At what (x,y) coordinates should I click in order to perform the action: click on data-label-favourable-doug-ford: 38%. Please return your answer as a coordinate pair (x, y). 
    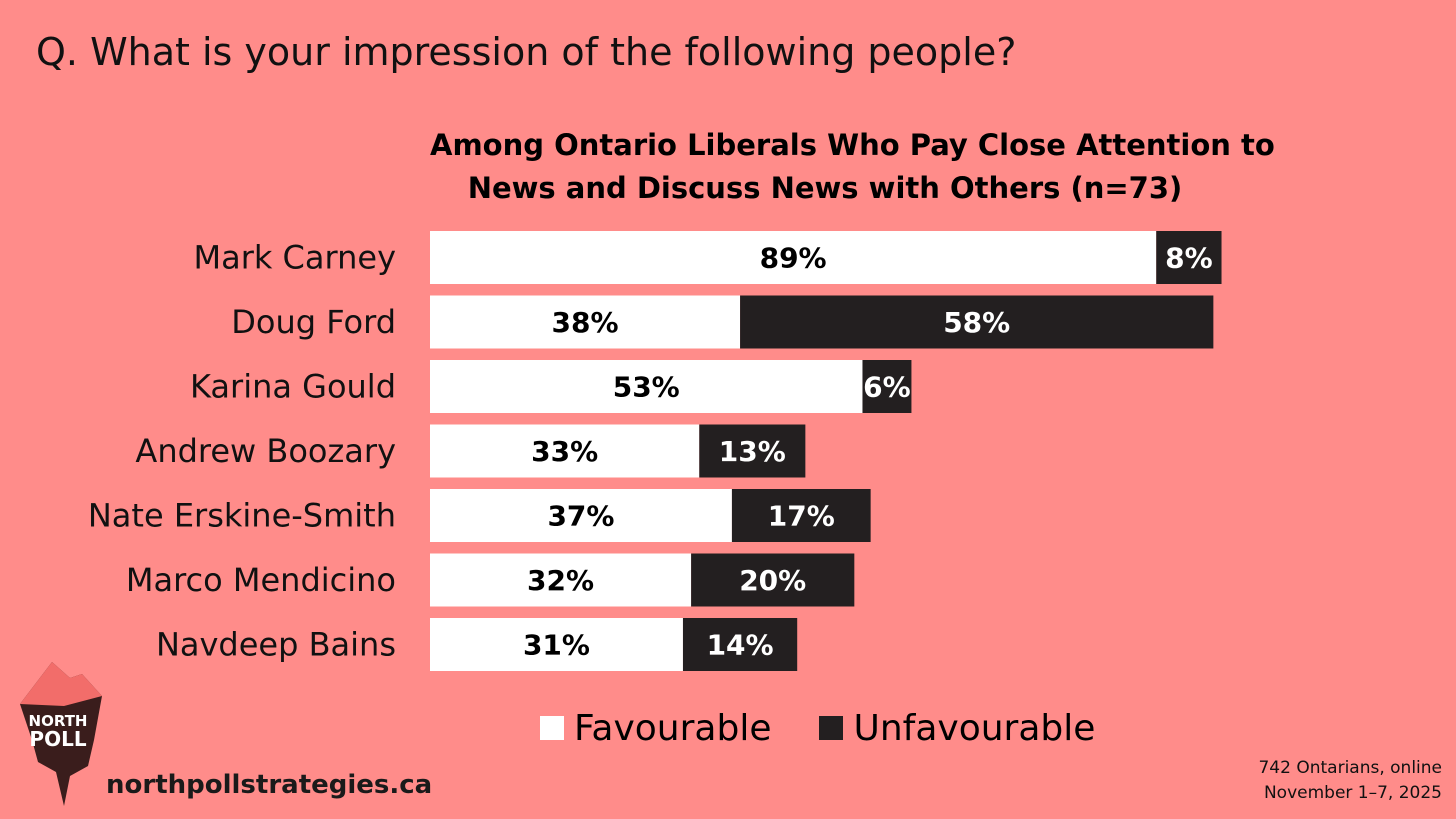
    Looking at the image, I should click on (585, 322).